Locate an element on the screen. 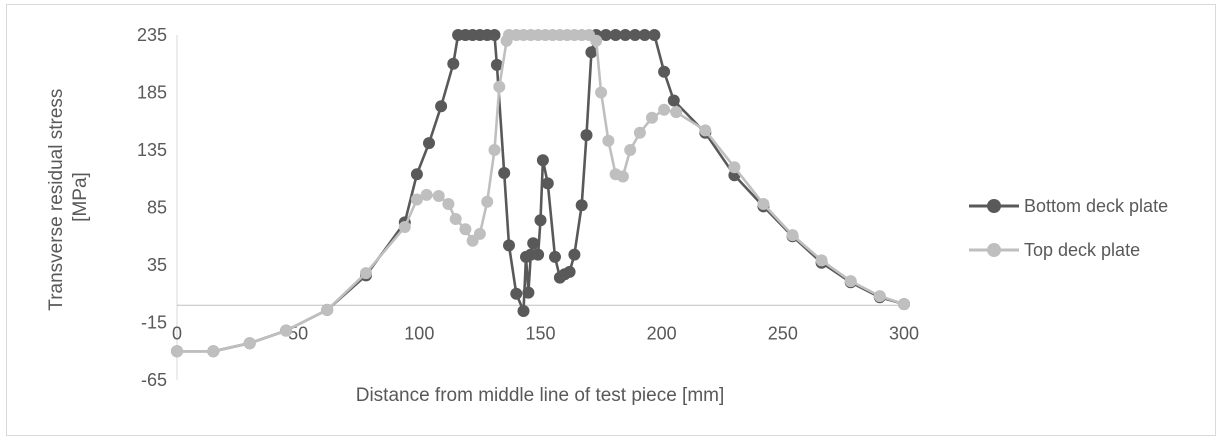  y-tick-label: 185 is located at coordinates (152, 93).